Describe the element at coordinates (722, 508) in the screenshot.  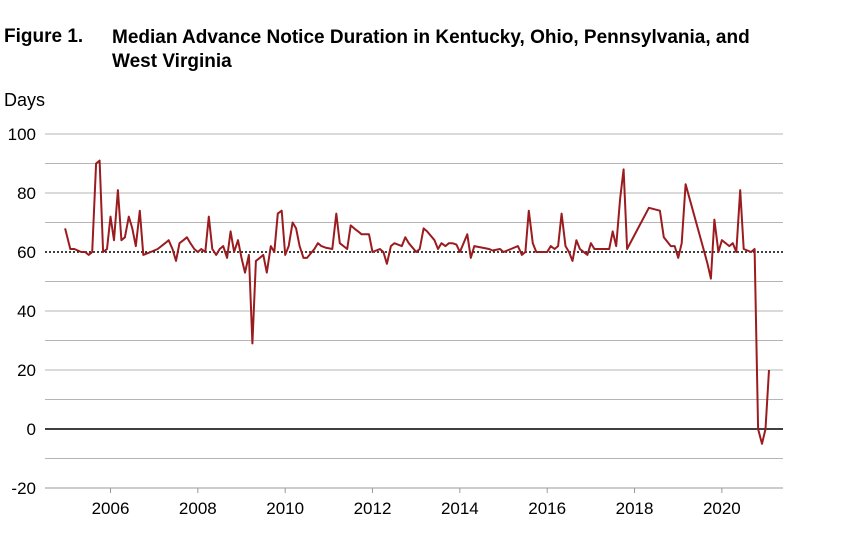
I see `x-tick-label: 2020` at that location.